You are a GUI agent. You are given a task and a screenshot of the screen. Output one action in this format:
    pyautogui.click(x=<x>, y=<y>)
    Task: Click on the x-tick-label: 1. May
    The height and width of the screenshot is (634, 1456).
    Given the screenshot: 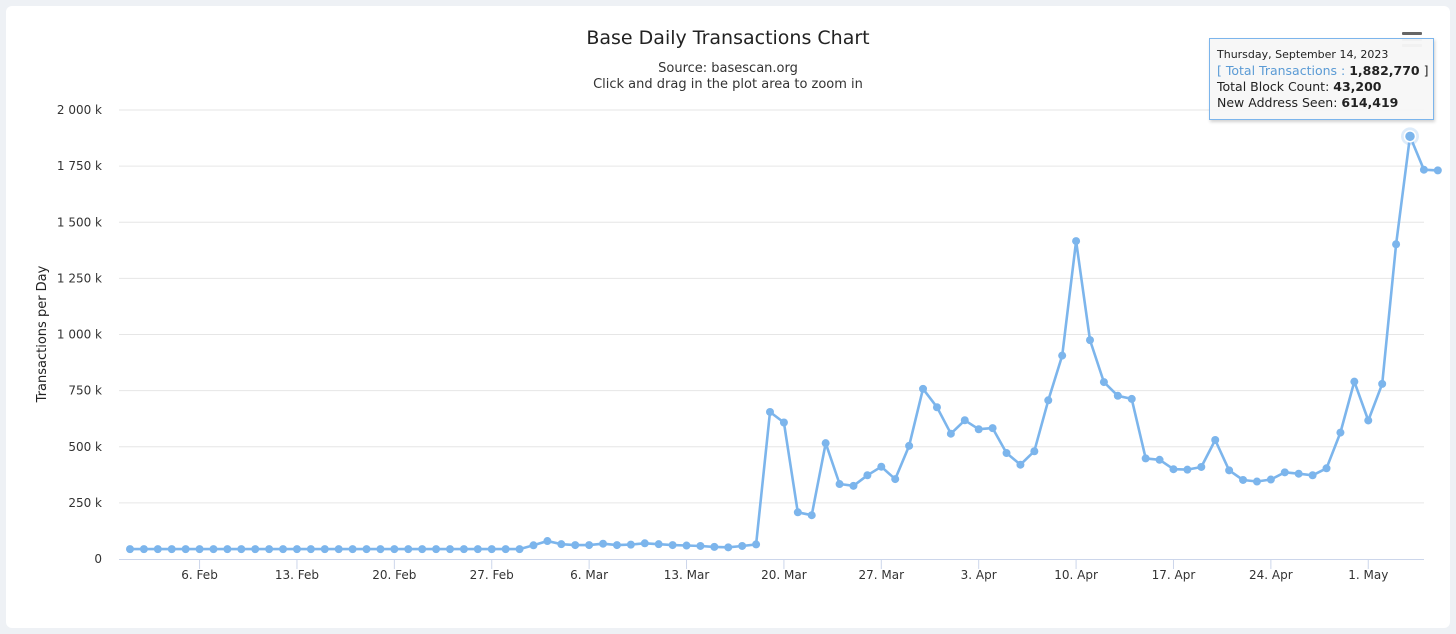 What is the action you would take?
    pyautogui.click(x=1368, y=575)
    